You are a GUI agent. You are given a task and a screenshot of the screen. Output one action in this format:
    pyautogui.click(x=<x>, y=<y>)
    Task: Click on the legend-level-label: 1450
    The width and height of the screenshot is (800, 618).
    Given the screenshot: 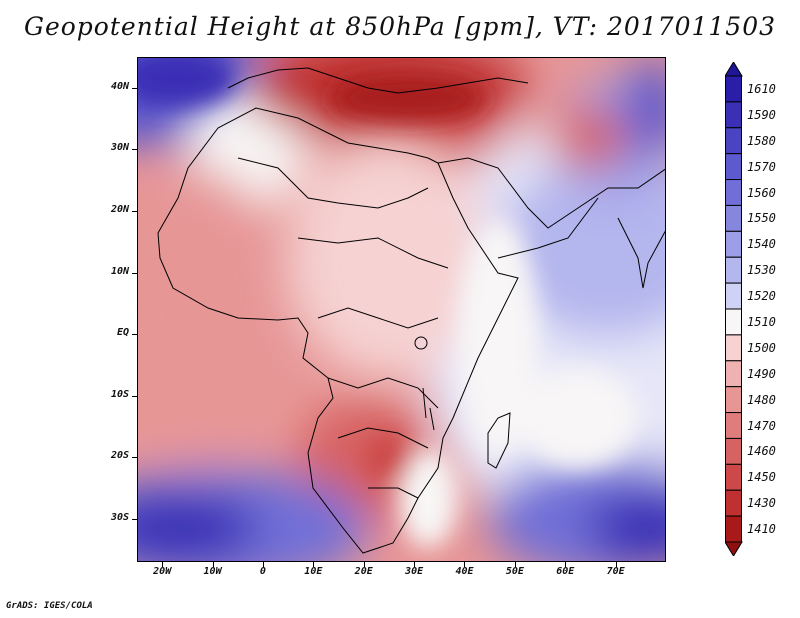 What is the action you would take?
    pyautogui.click(x=761, y=477)
    